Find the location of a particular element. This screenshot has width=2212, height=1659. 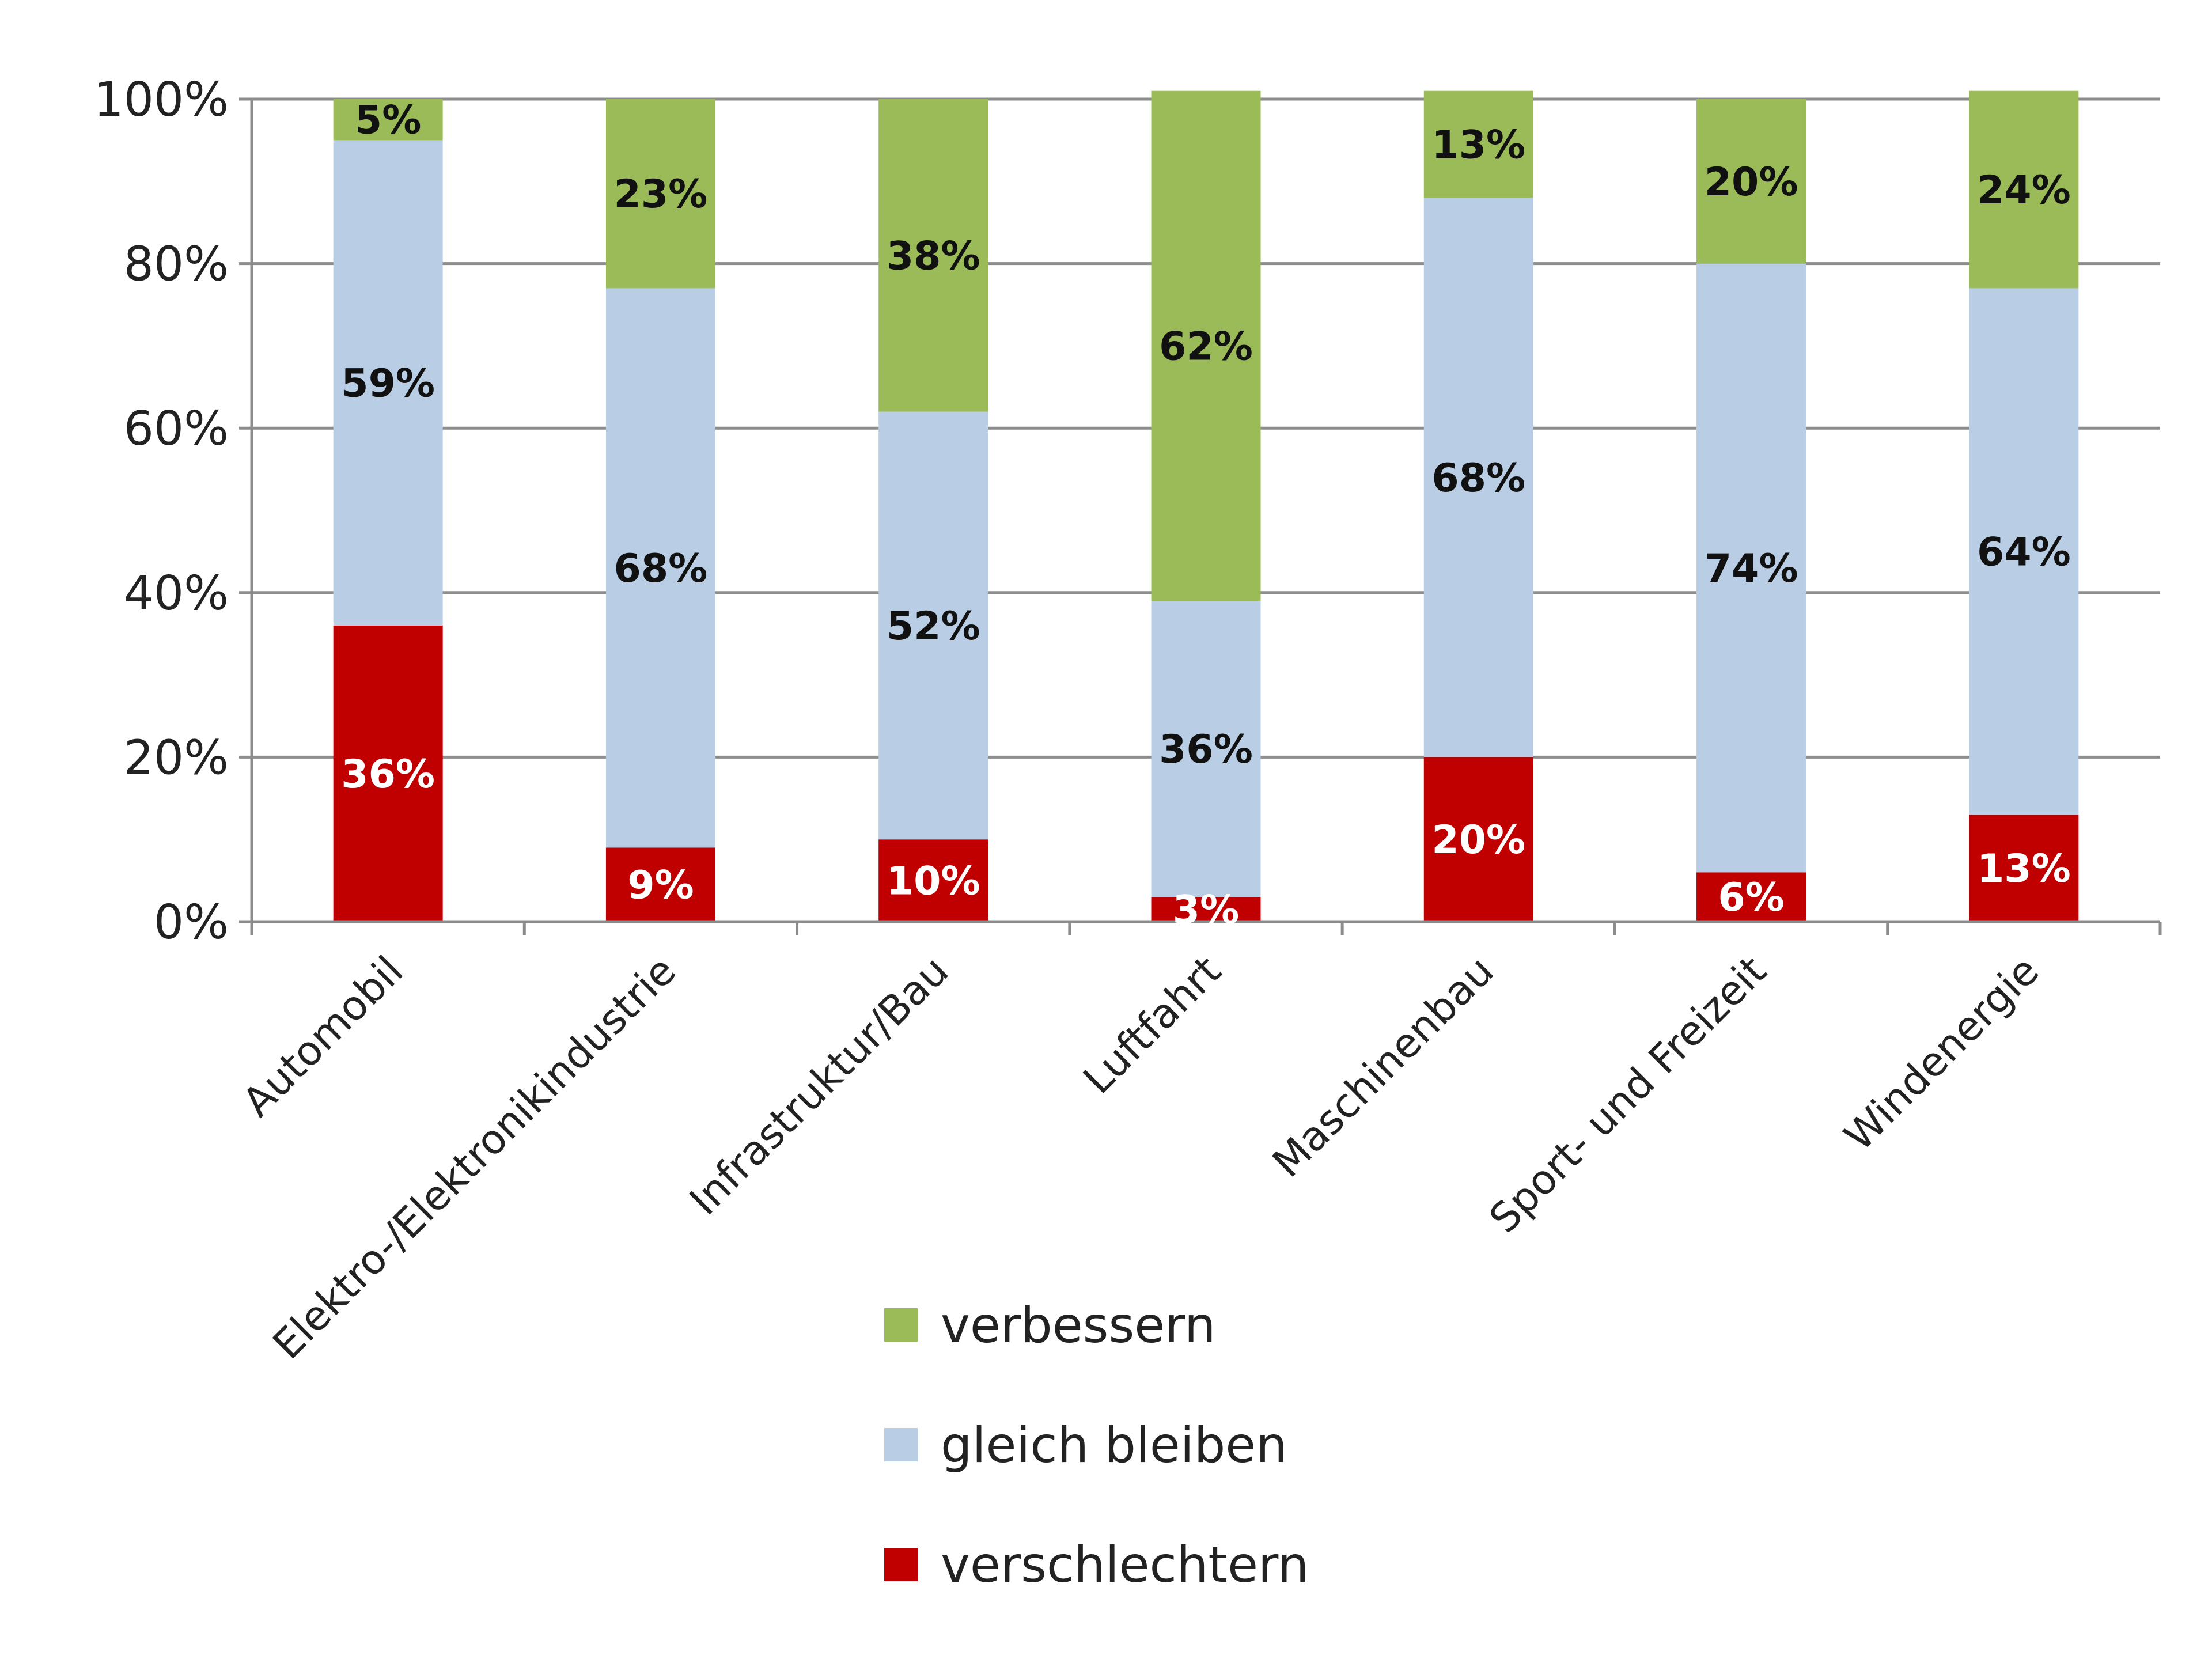

data-label-gleich-bleiben-maschinenbau: 68% is located at coordinates (1478, 478).